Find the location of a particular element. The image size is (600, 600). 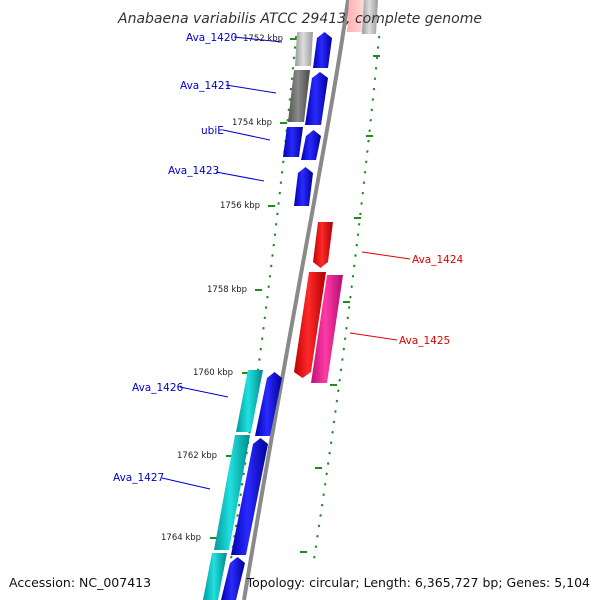

kbp-label-1752: 1752 kbp is located at coordinates (263, 39).